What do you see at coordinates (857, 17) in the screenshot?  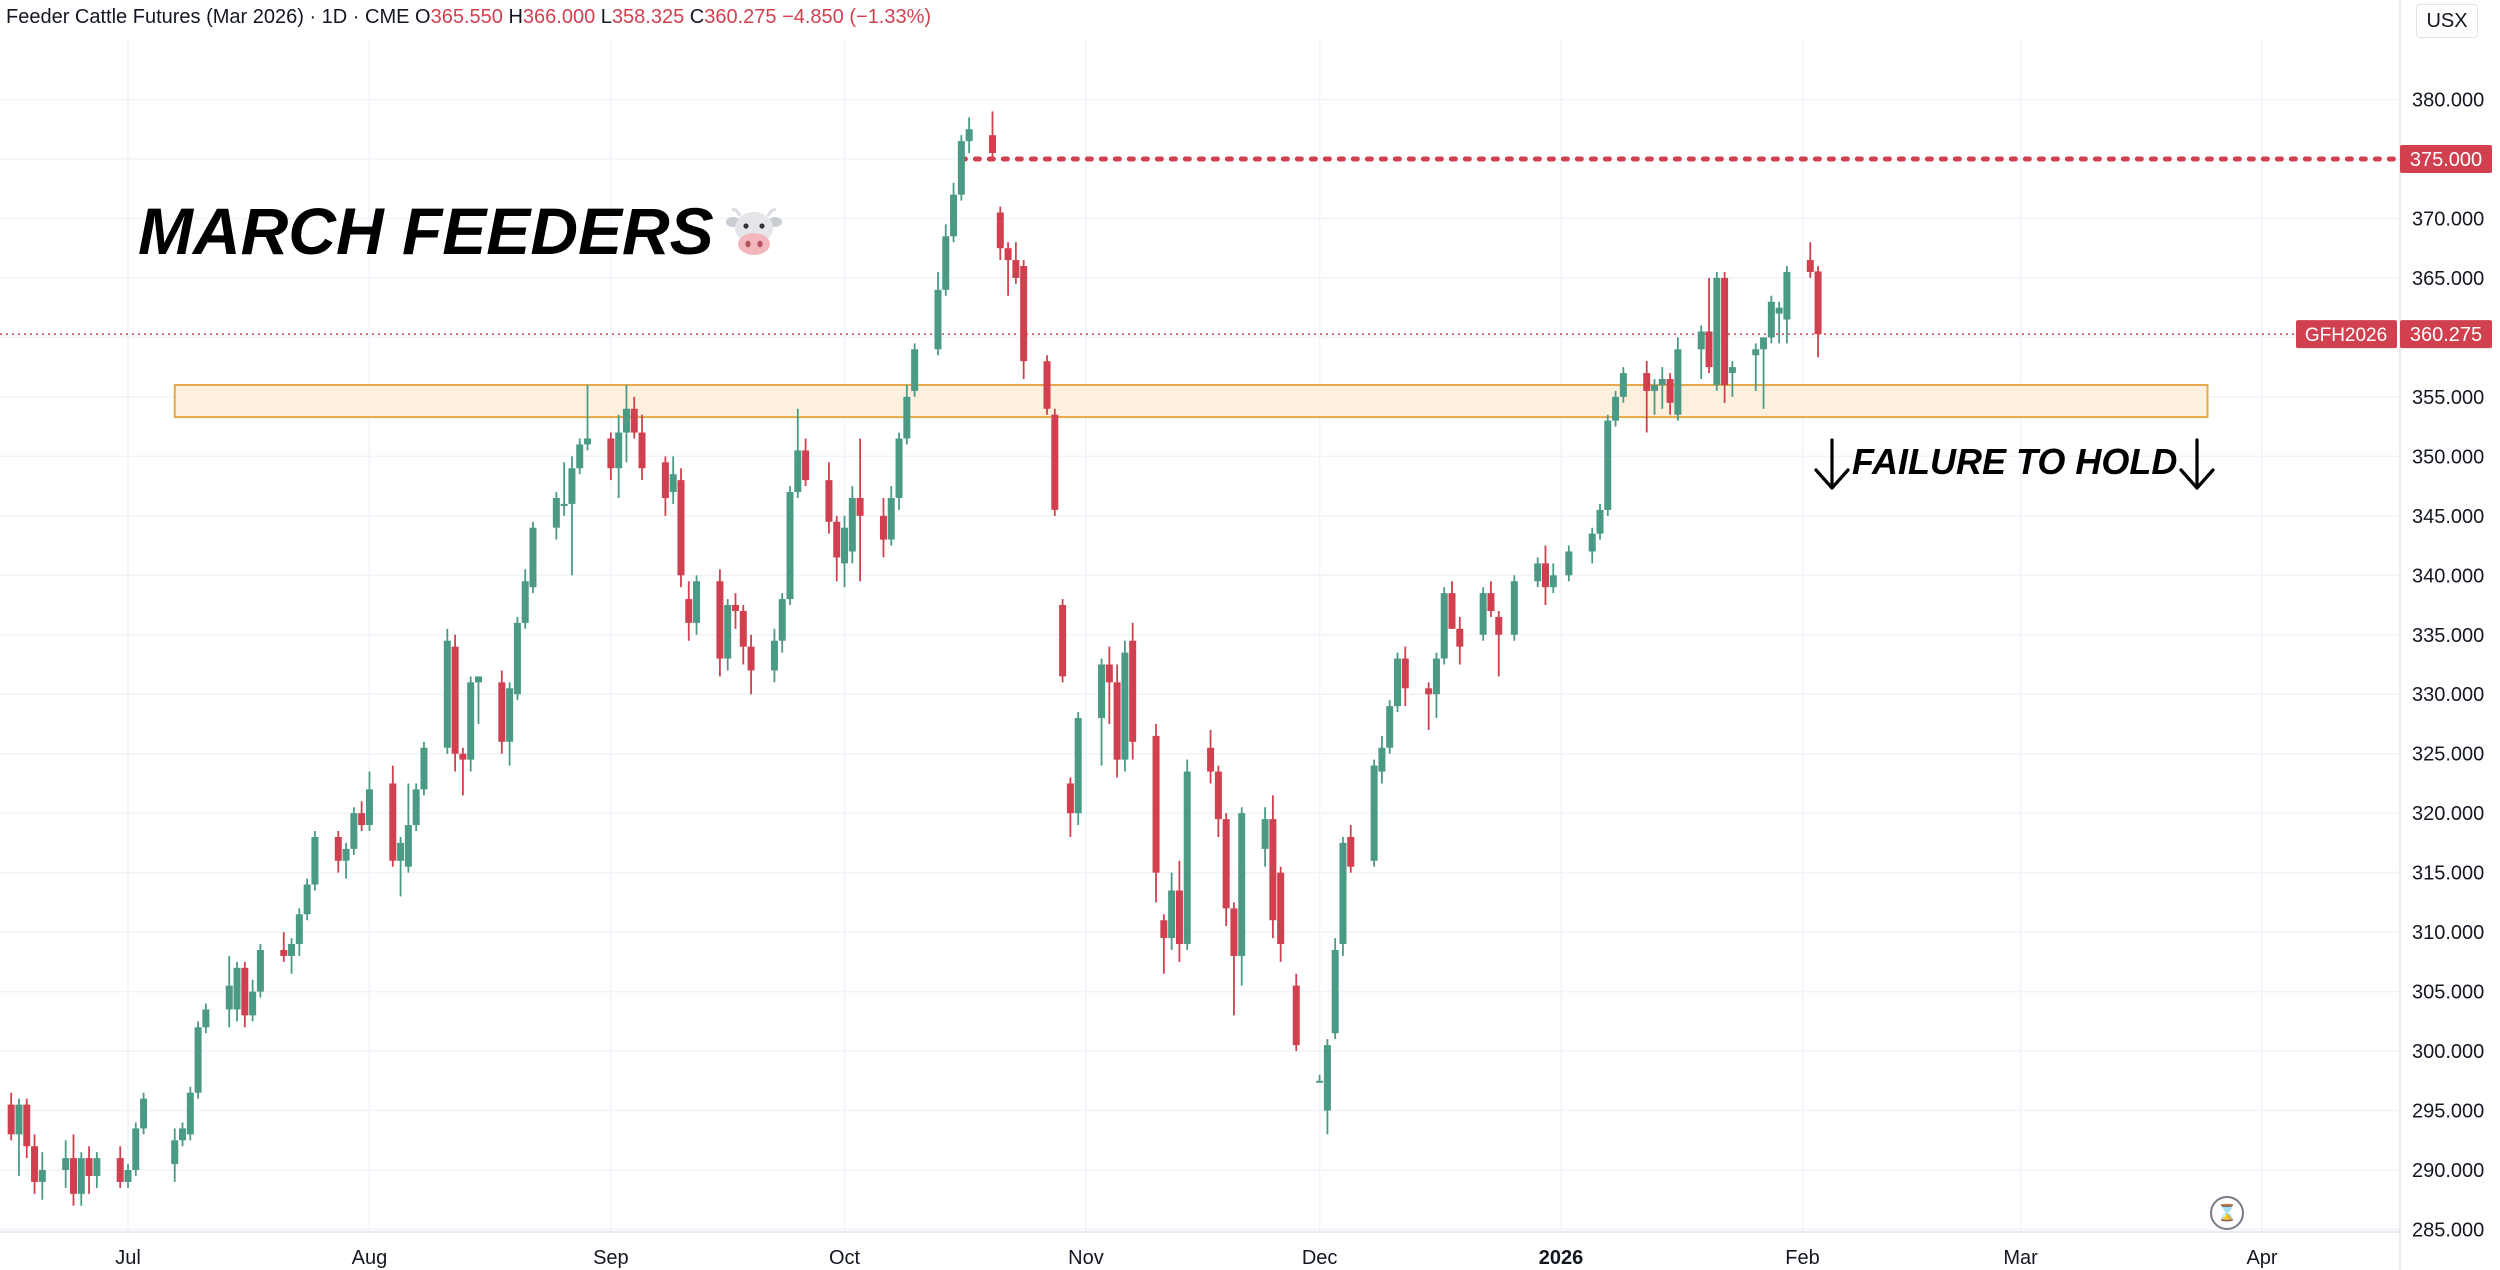 I see `change-value: −4.850 (−1.33%)` at bounding box center [857, 17].